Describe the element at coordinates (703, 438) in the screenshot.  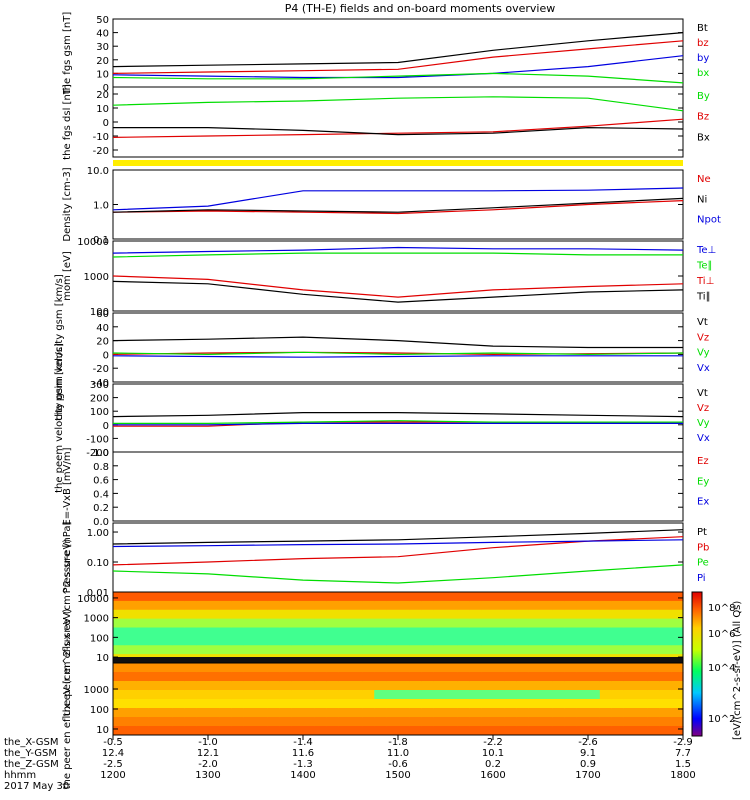
I see `legend-Vx: Vx` at that location.